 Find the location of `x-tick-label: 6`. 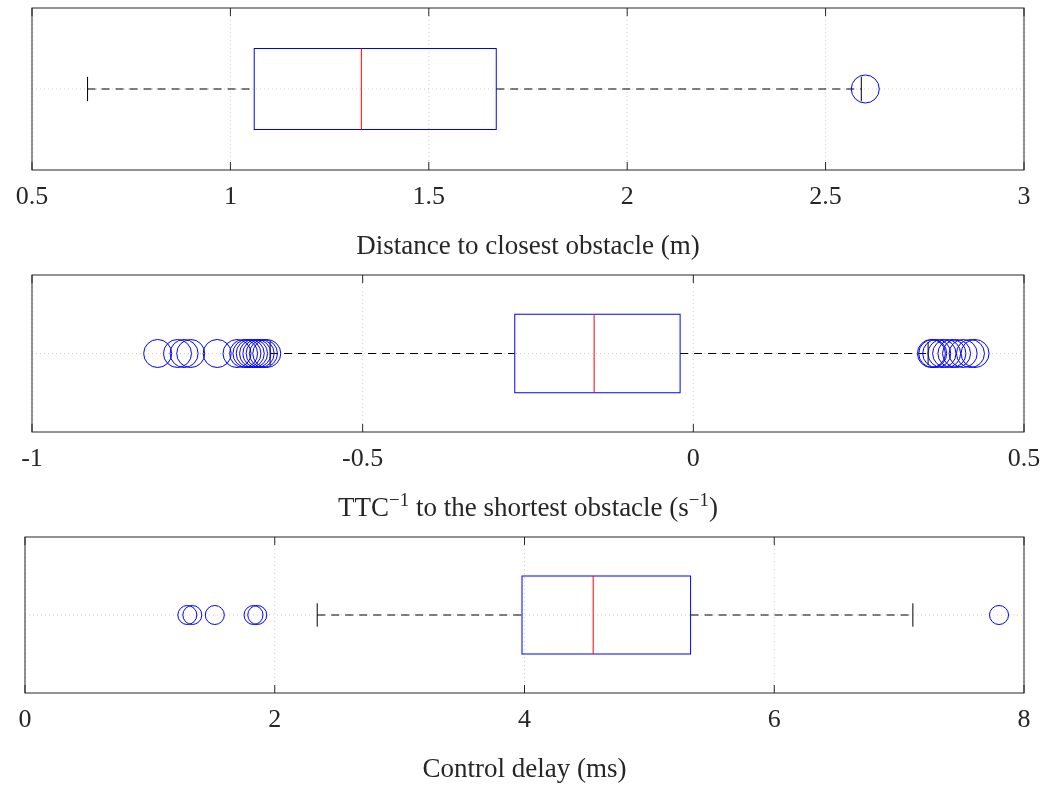

x-tick-label: 6 is located at coordinates (774, 718).